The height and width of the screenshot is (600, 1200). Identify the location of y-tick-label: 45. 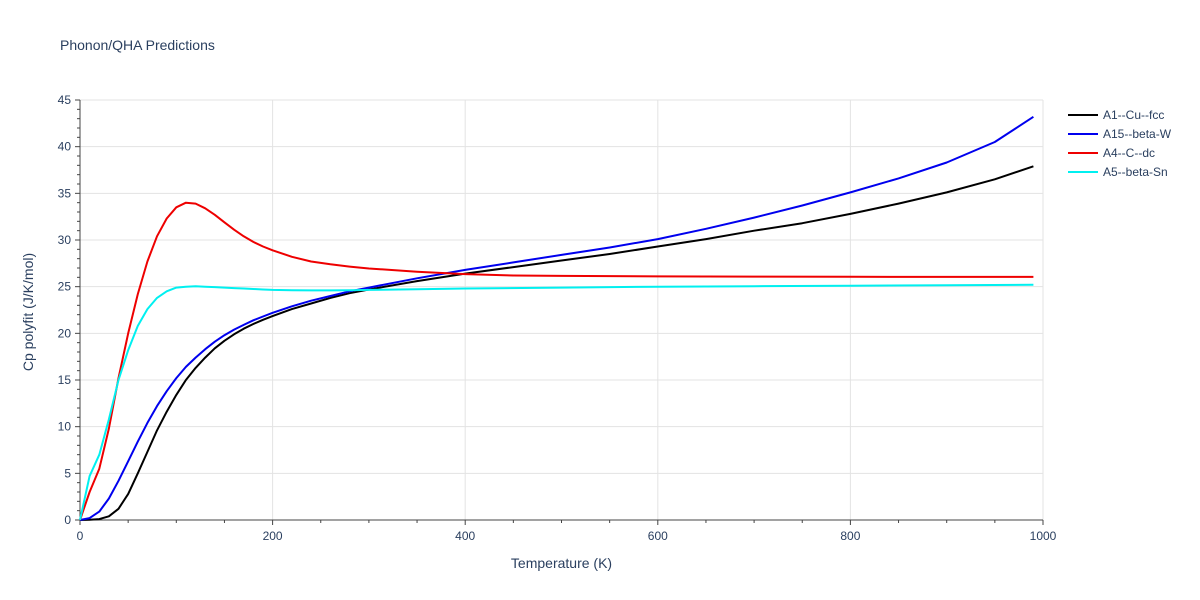
(65, 100).